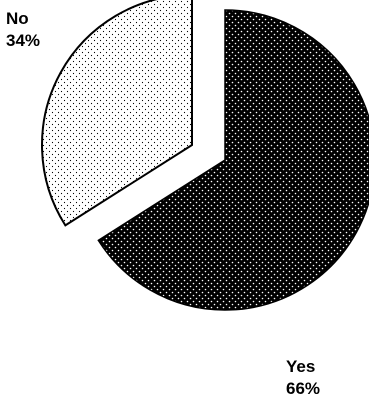 The image size is (369, 402). Describe the element at coordinates (23, 40) in the screenshot. I see `slice-label-no-percent: 34%` at that location.